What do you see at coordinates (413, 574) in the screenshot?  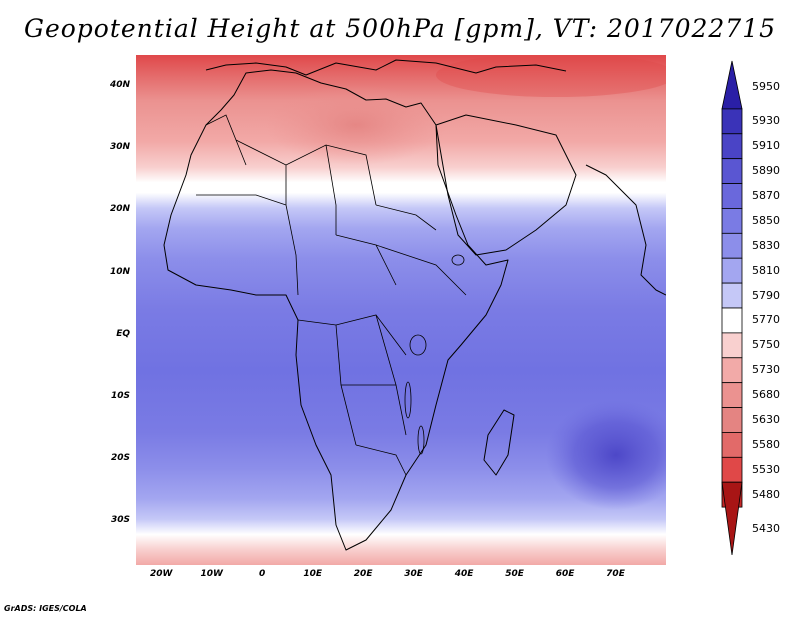 I see `lon-tick-label: 30E` at bounding box center [413, 574].